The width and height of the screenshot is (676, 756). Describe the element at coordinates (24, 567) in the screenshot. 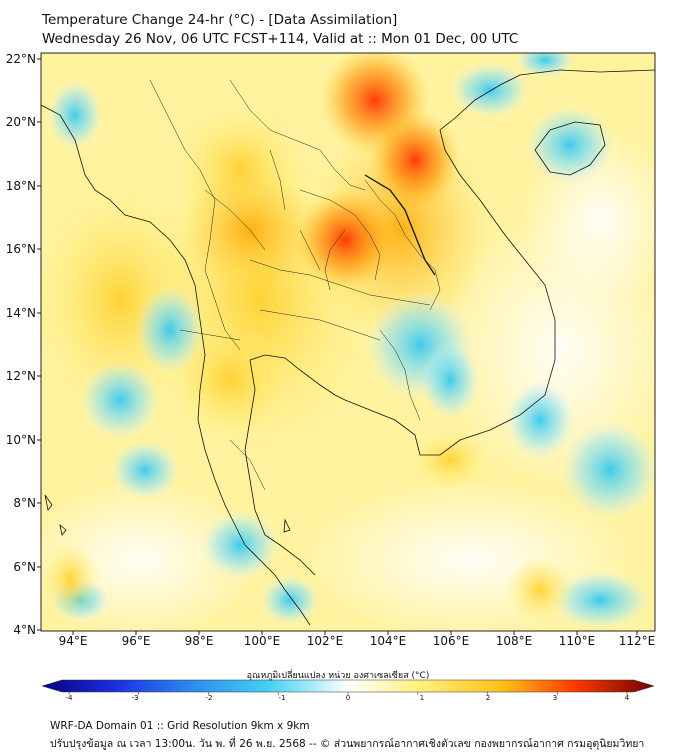

I see `lat-label: 6°N` at that location.